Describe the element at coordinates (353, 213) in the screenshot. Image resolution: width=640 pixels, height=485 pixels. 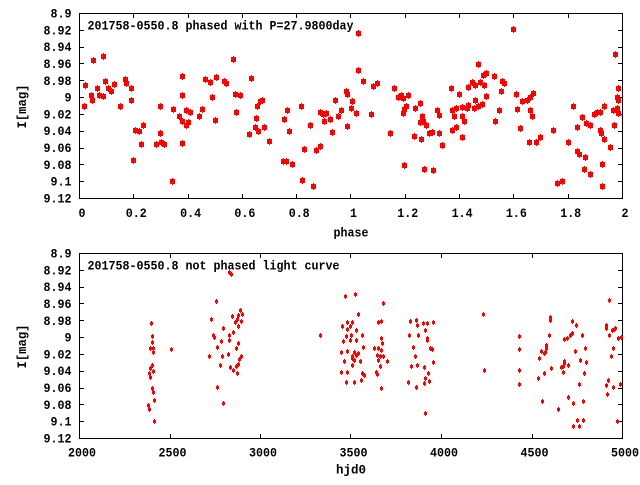
I see `svg-text: 1` at that location.